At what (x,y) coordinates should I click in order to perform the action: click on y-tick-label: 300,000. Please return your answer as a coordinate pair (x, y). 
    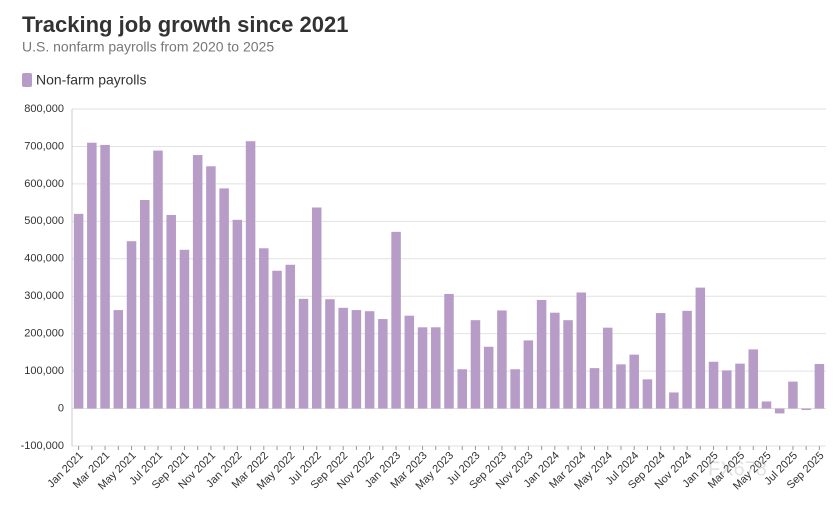
    Looking at the image, I should click on (44, 296).